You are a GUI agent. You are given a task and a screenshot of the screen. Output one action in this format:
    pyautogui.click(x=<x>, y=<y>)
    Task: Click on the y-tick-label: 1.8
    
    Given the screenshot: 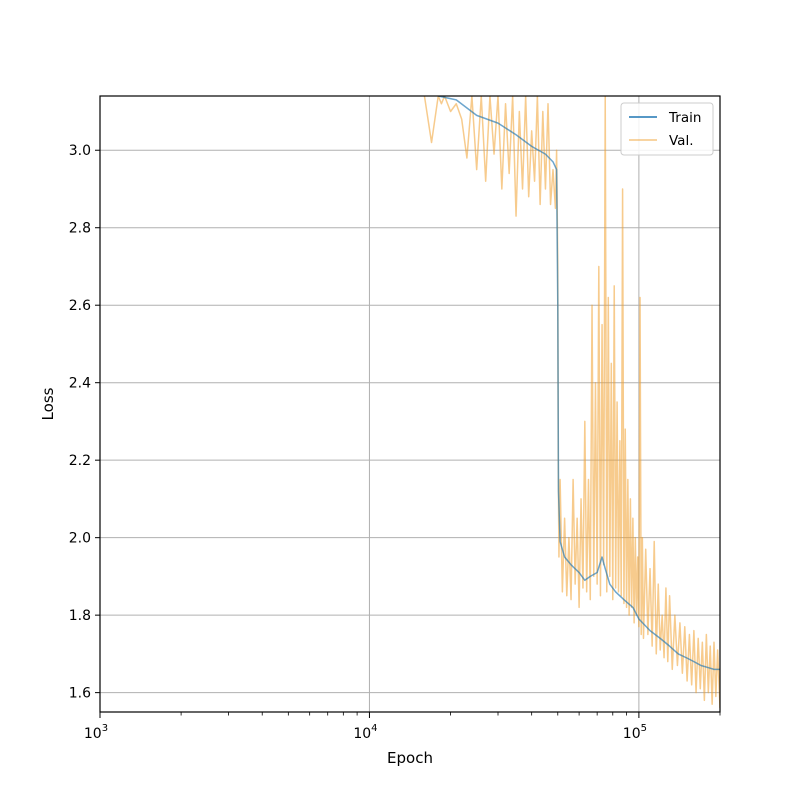 What is the action you would take?
    pyautogui.click(x=80, y=616)
    